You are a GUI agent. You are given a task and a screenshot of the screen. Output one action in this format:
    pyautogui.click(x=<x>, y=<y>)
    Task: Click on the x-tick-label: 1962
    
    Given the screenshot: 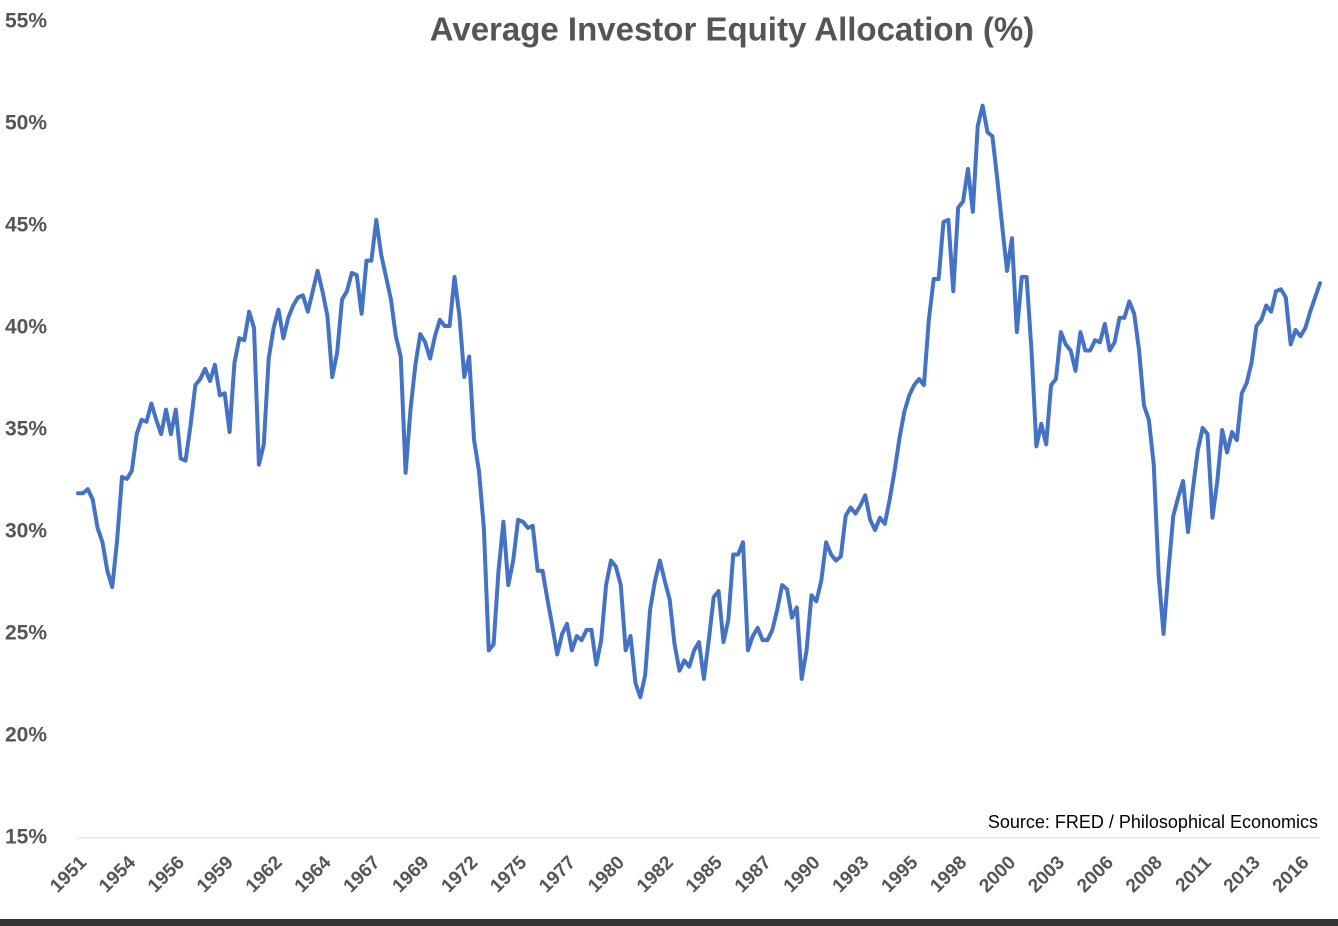 What is the action you would take?
    pyautogui.click(x=264, y=874)
    